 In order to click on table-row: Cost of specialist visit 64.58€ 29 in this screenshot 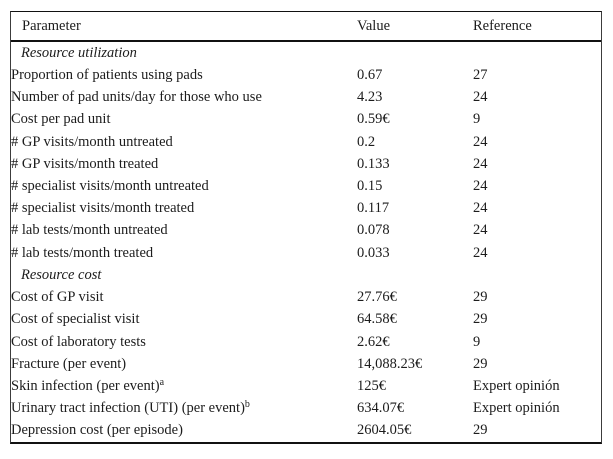, I will do `click(306, 320)`.